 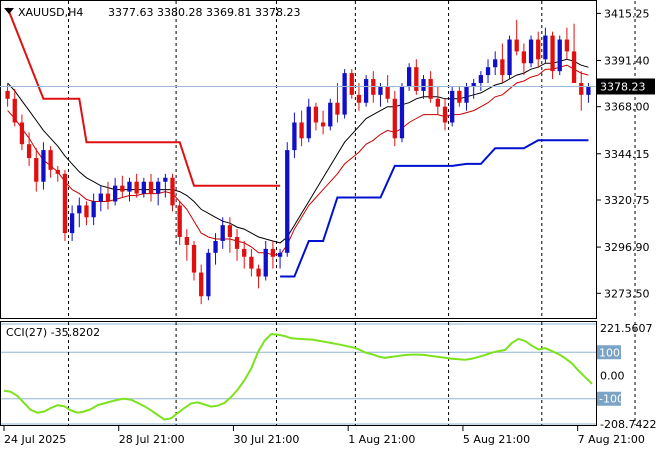 What do you see at coordinates (53, 332) in the screenshot?
I see `cci-label: CCI(27) -35.8202` at bounding box center [53, 332].